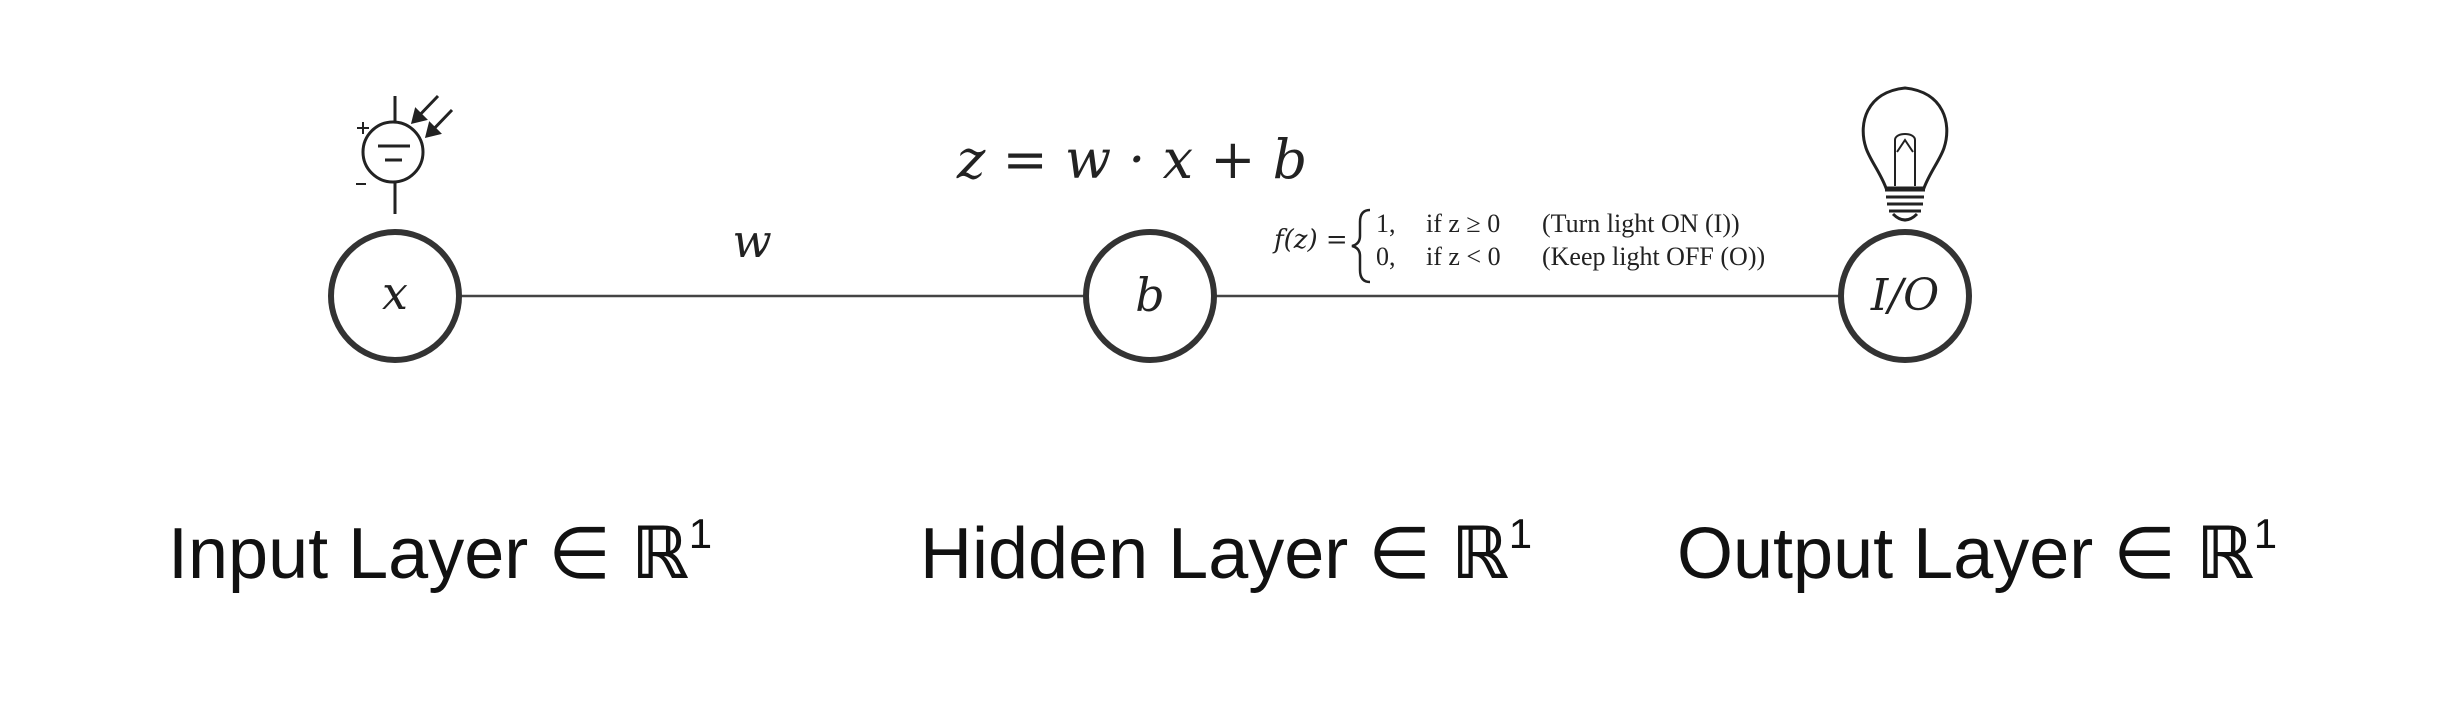 The image size is (2442, 722). What do you see at coordinates (751, 241) in the screenshot?
I see `weight-label: w` at bounding box center [751, 241].